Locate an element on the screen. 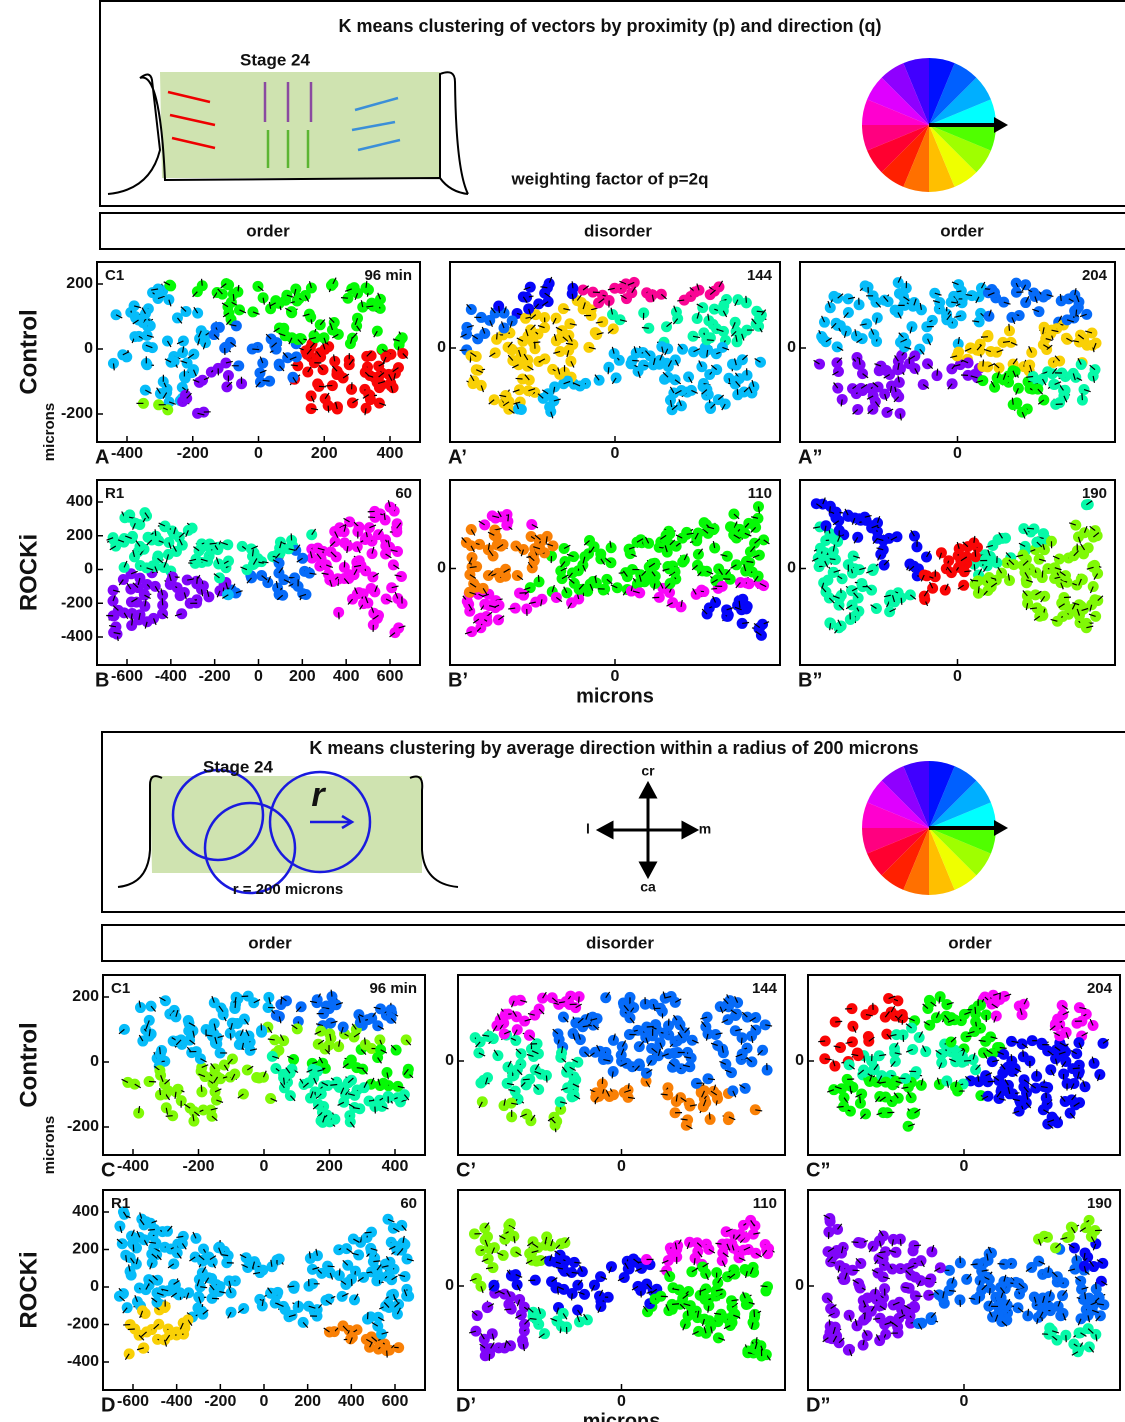  x-tick-label: 600 is located at coordinates (395, 1401).